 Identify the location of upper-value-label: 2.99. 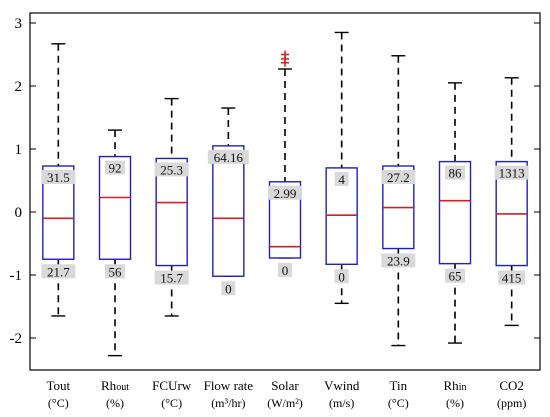
(285, 193).